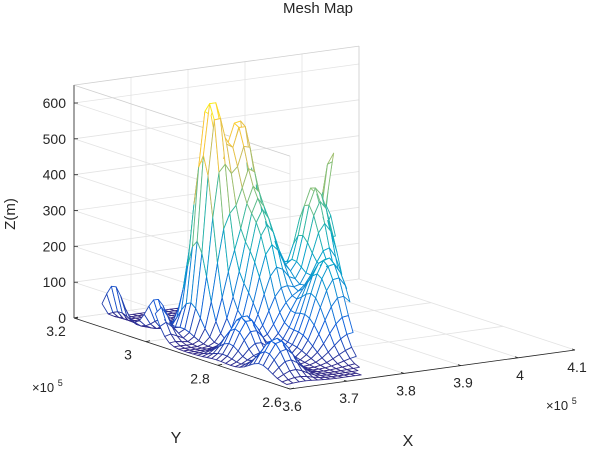  What do you see at coordinates (216, 83) in the screenshot?
I see `grid-line-back-z` at bounding box center [216, 83].